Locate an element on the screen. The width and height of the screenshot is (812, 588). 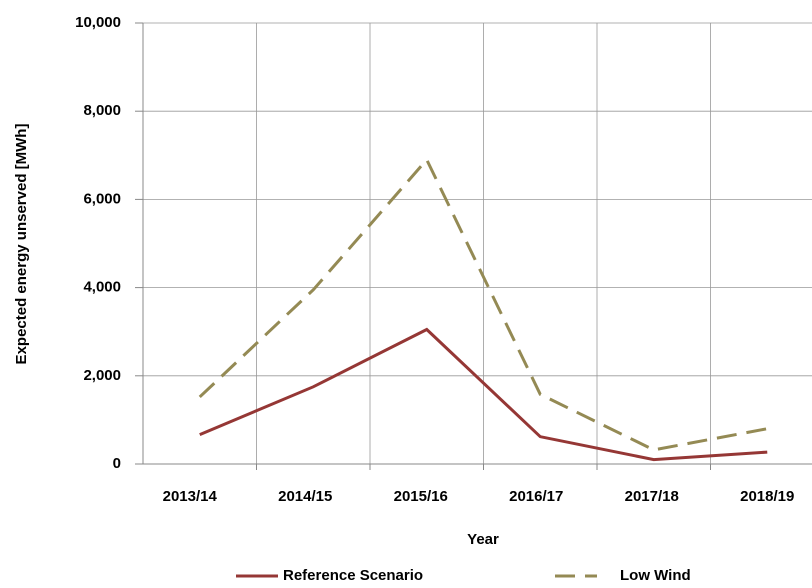
y-tick-label: 2,000 is located at coordinates (102, 375).